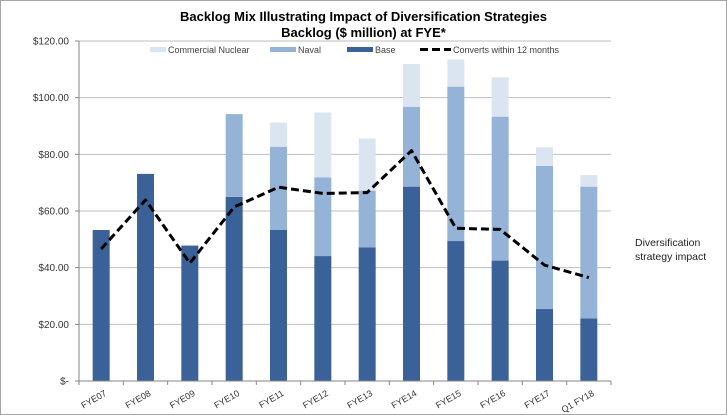  Describe the element at coordinates (64, 382) in the screenshot. I see `y-tick-label: $-` at that location.